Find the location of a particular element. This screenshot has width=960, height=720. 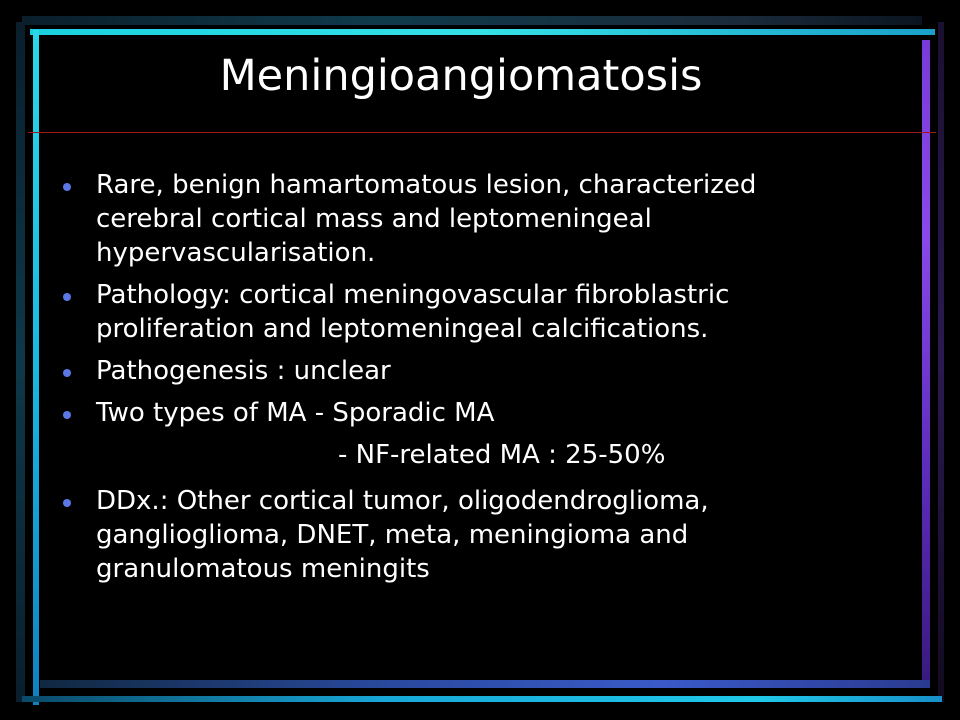

bullet-text: Two types of MA - Sporadic MA is located at coordinates (295, 413).